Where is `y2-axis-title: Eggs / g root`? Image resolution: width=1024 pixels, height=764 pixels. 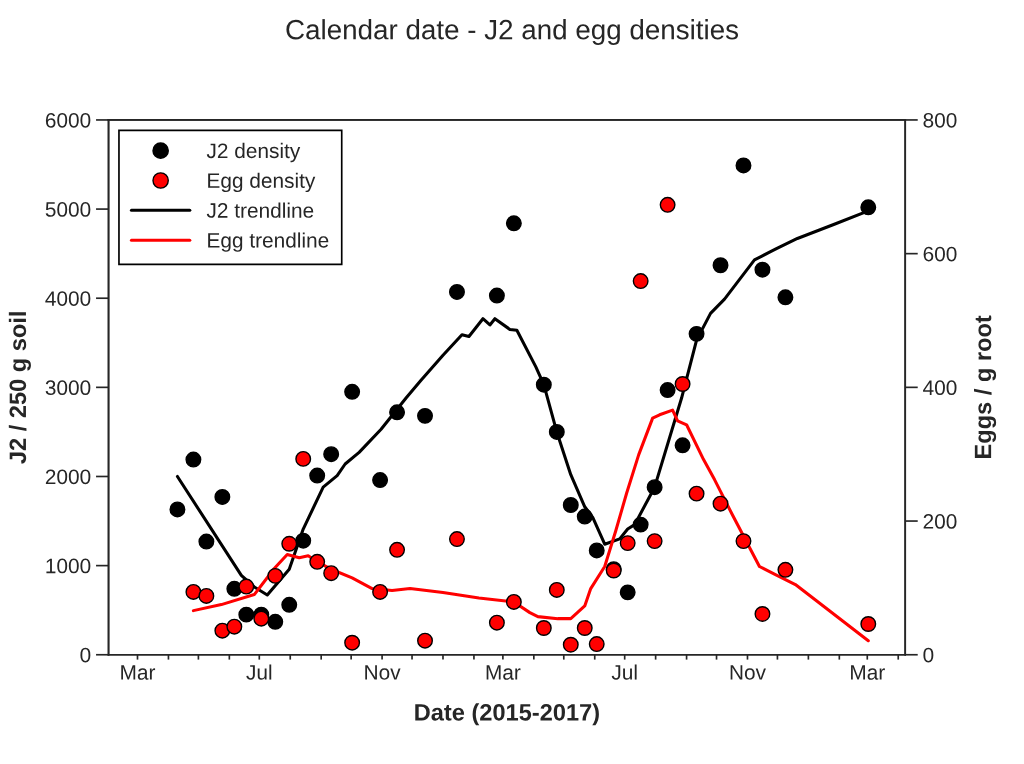 y2-axis-title: Eggs / g root is located at coordinates (985, 386).